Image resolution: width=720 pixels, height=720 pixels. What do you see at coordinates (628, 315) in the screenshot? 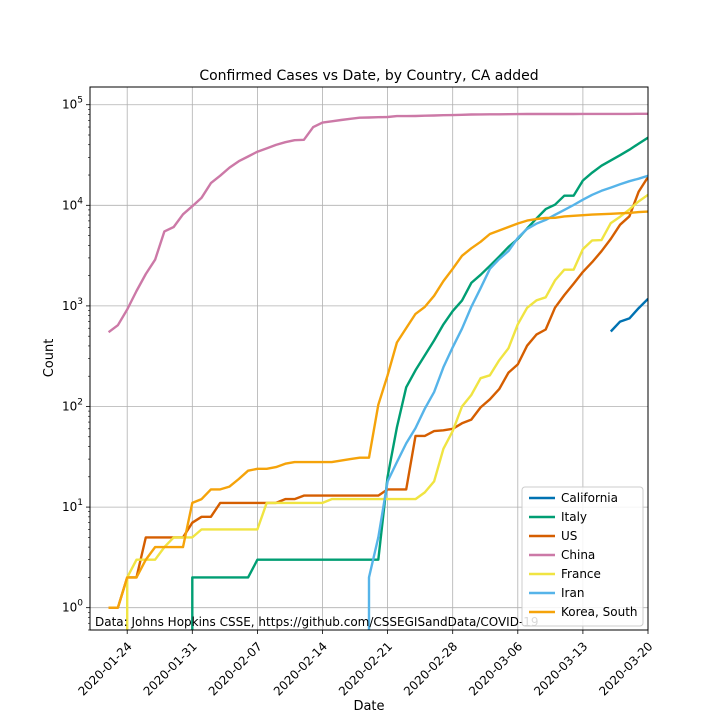
I see `series-line-california` at bounding box center [628, 315].